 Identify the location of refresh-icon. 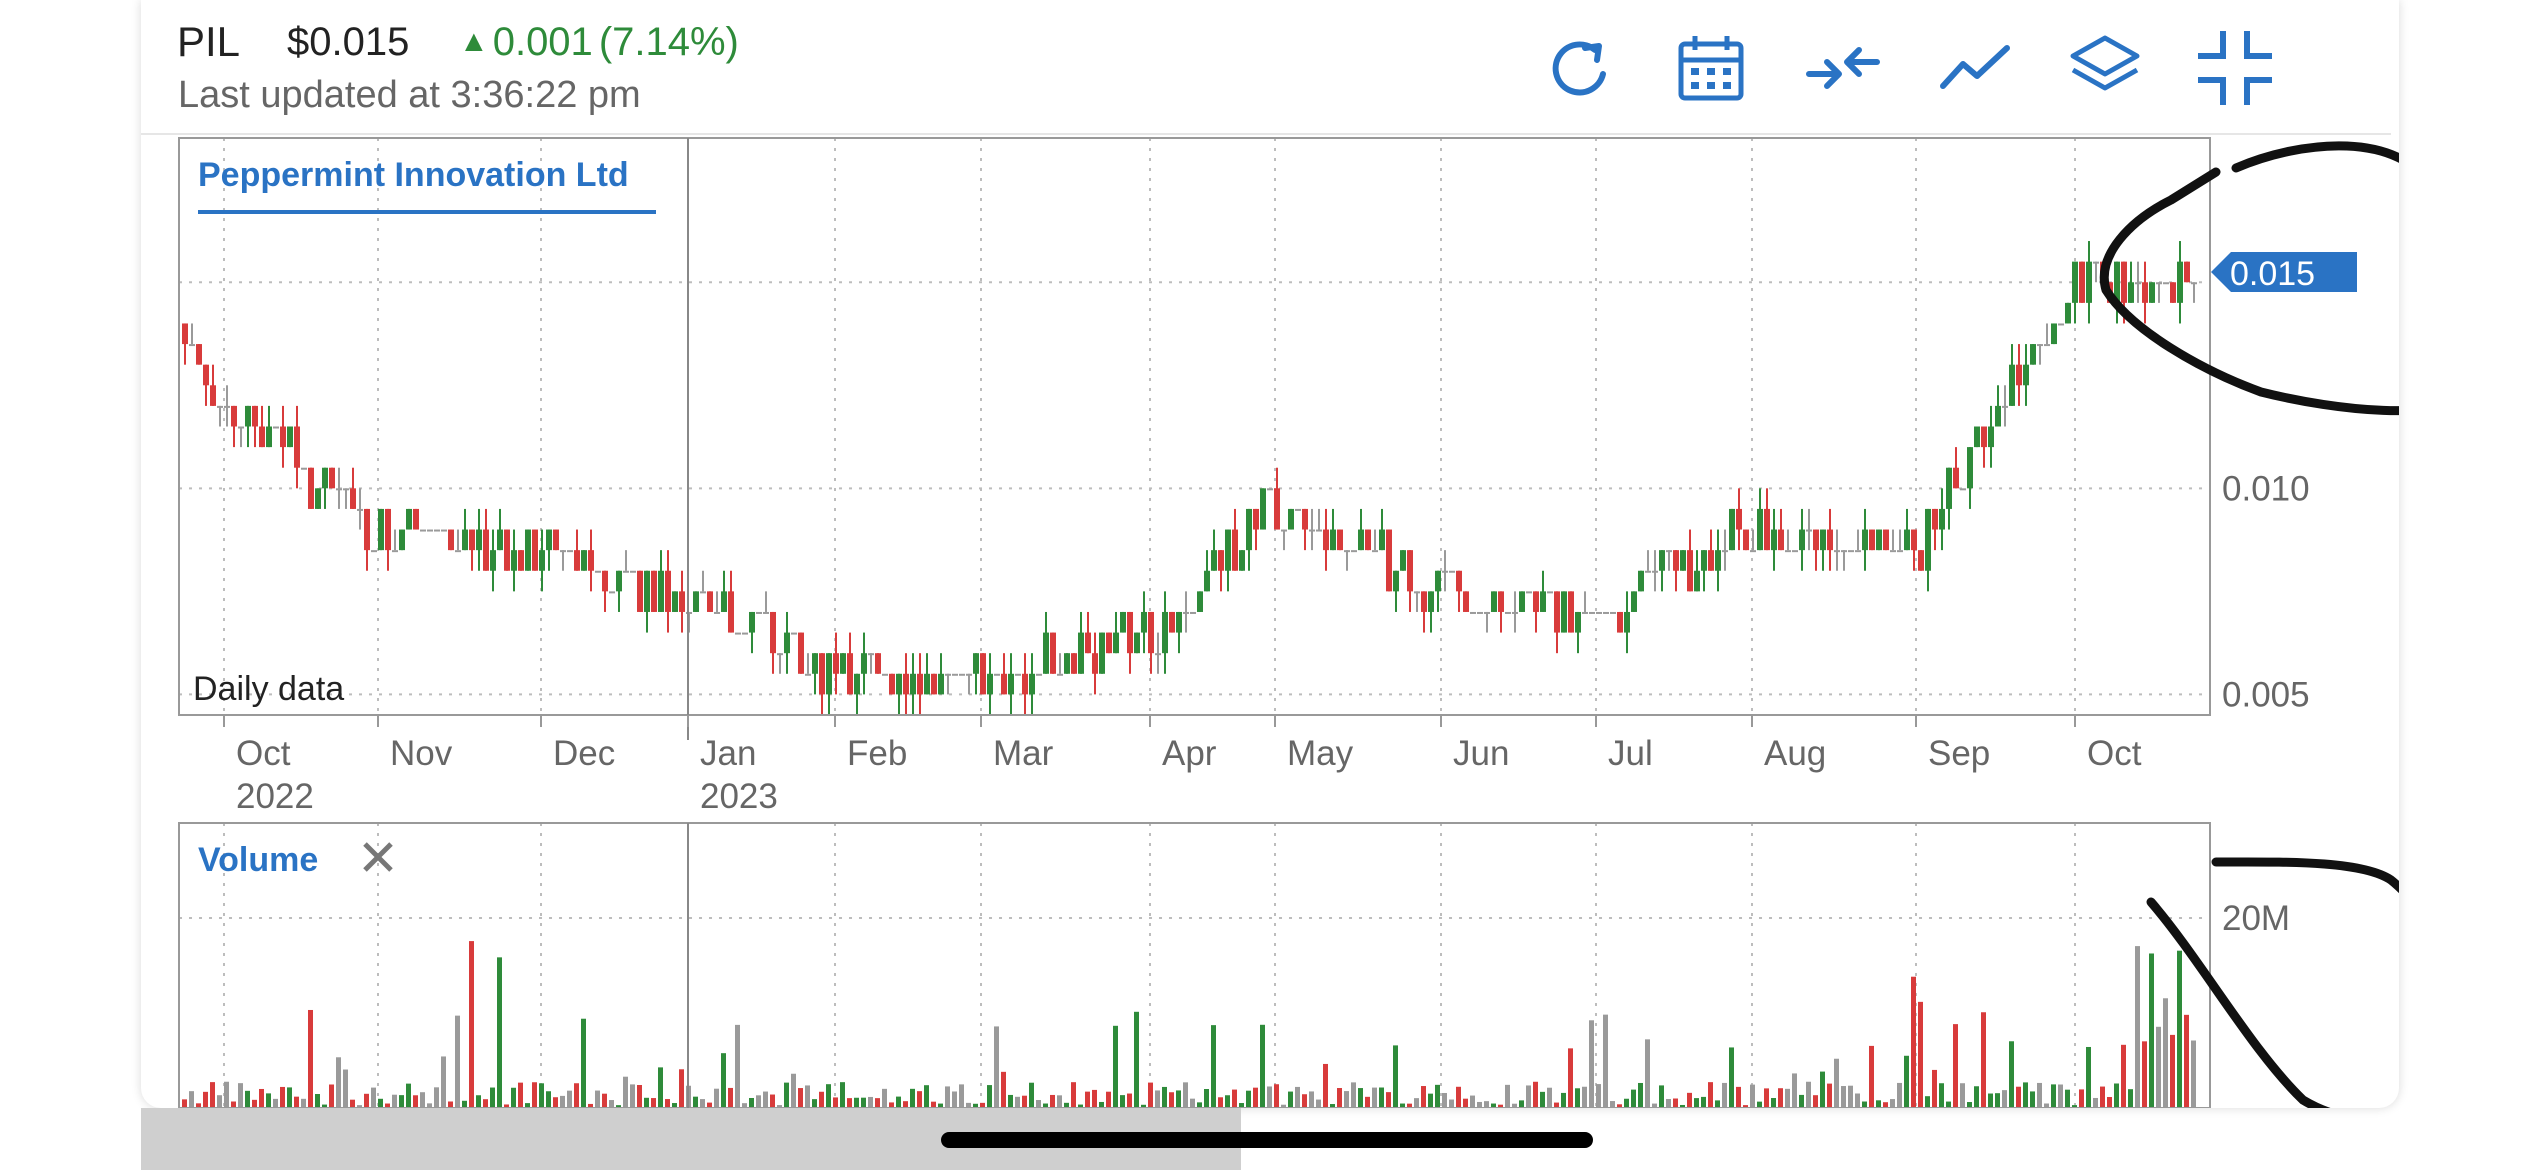
(1581, 68).